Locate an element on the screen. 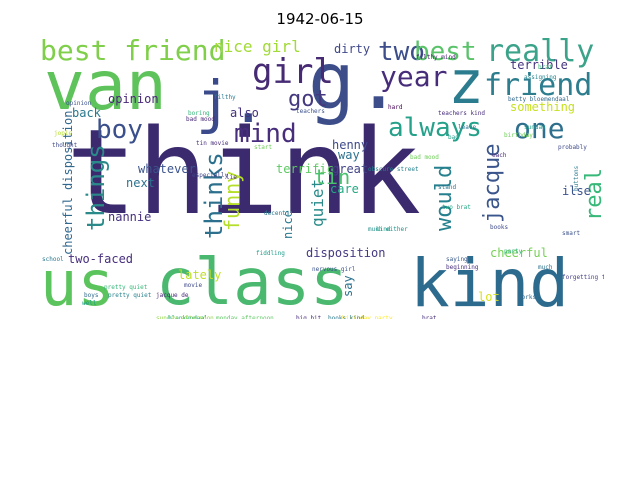 The width and height of the screenshot is (640, 480). word-bad: bad is located at coordinates (453, 137).